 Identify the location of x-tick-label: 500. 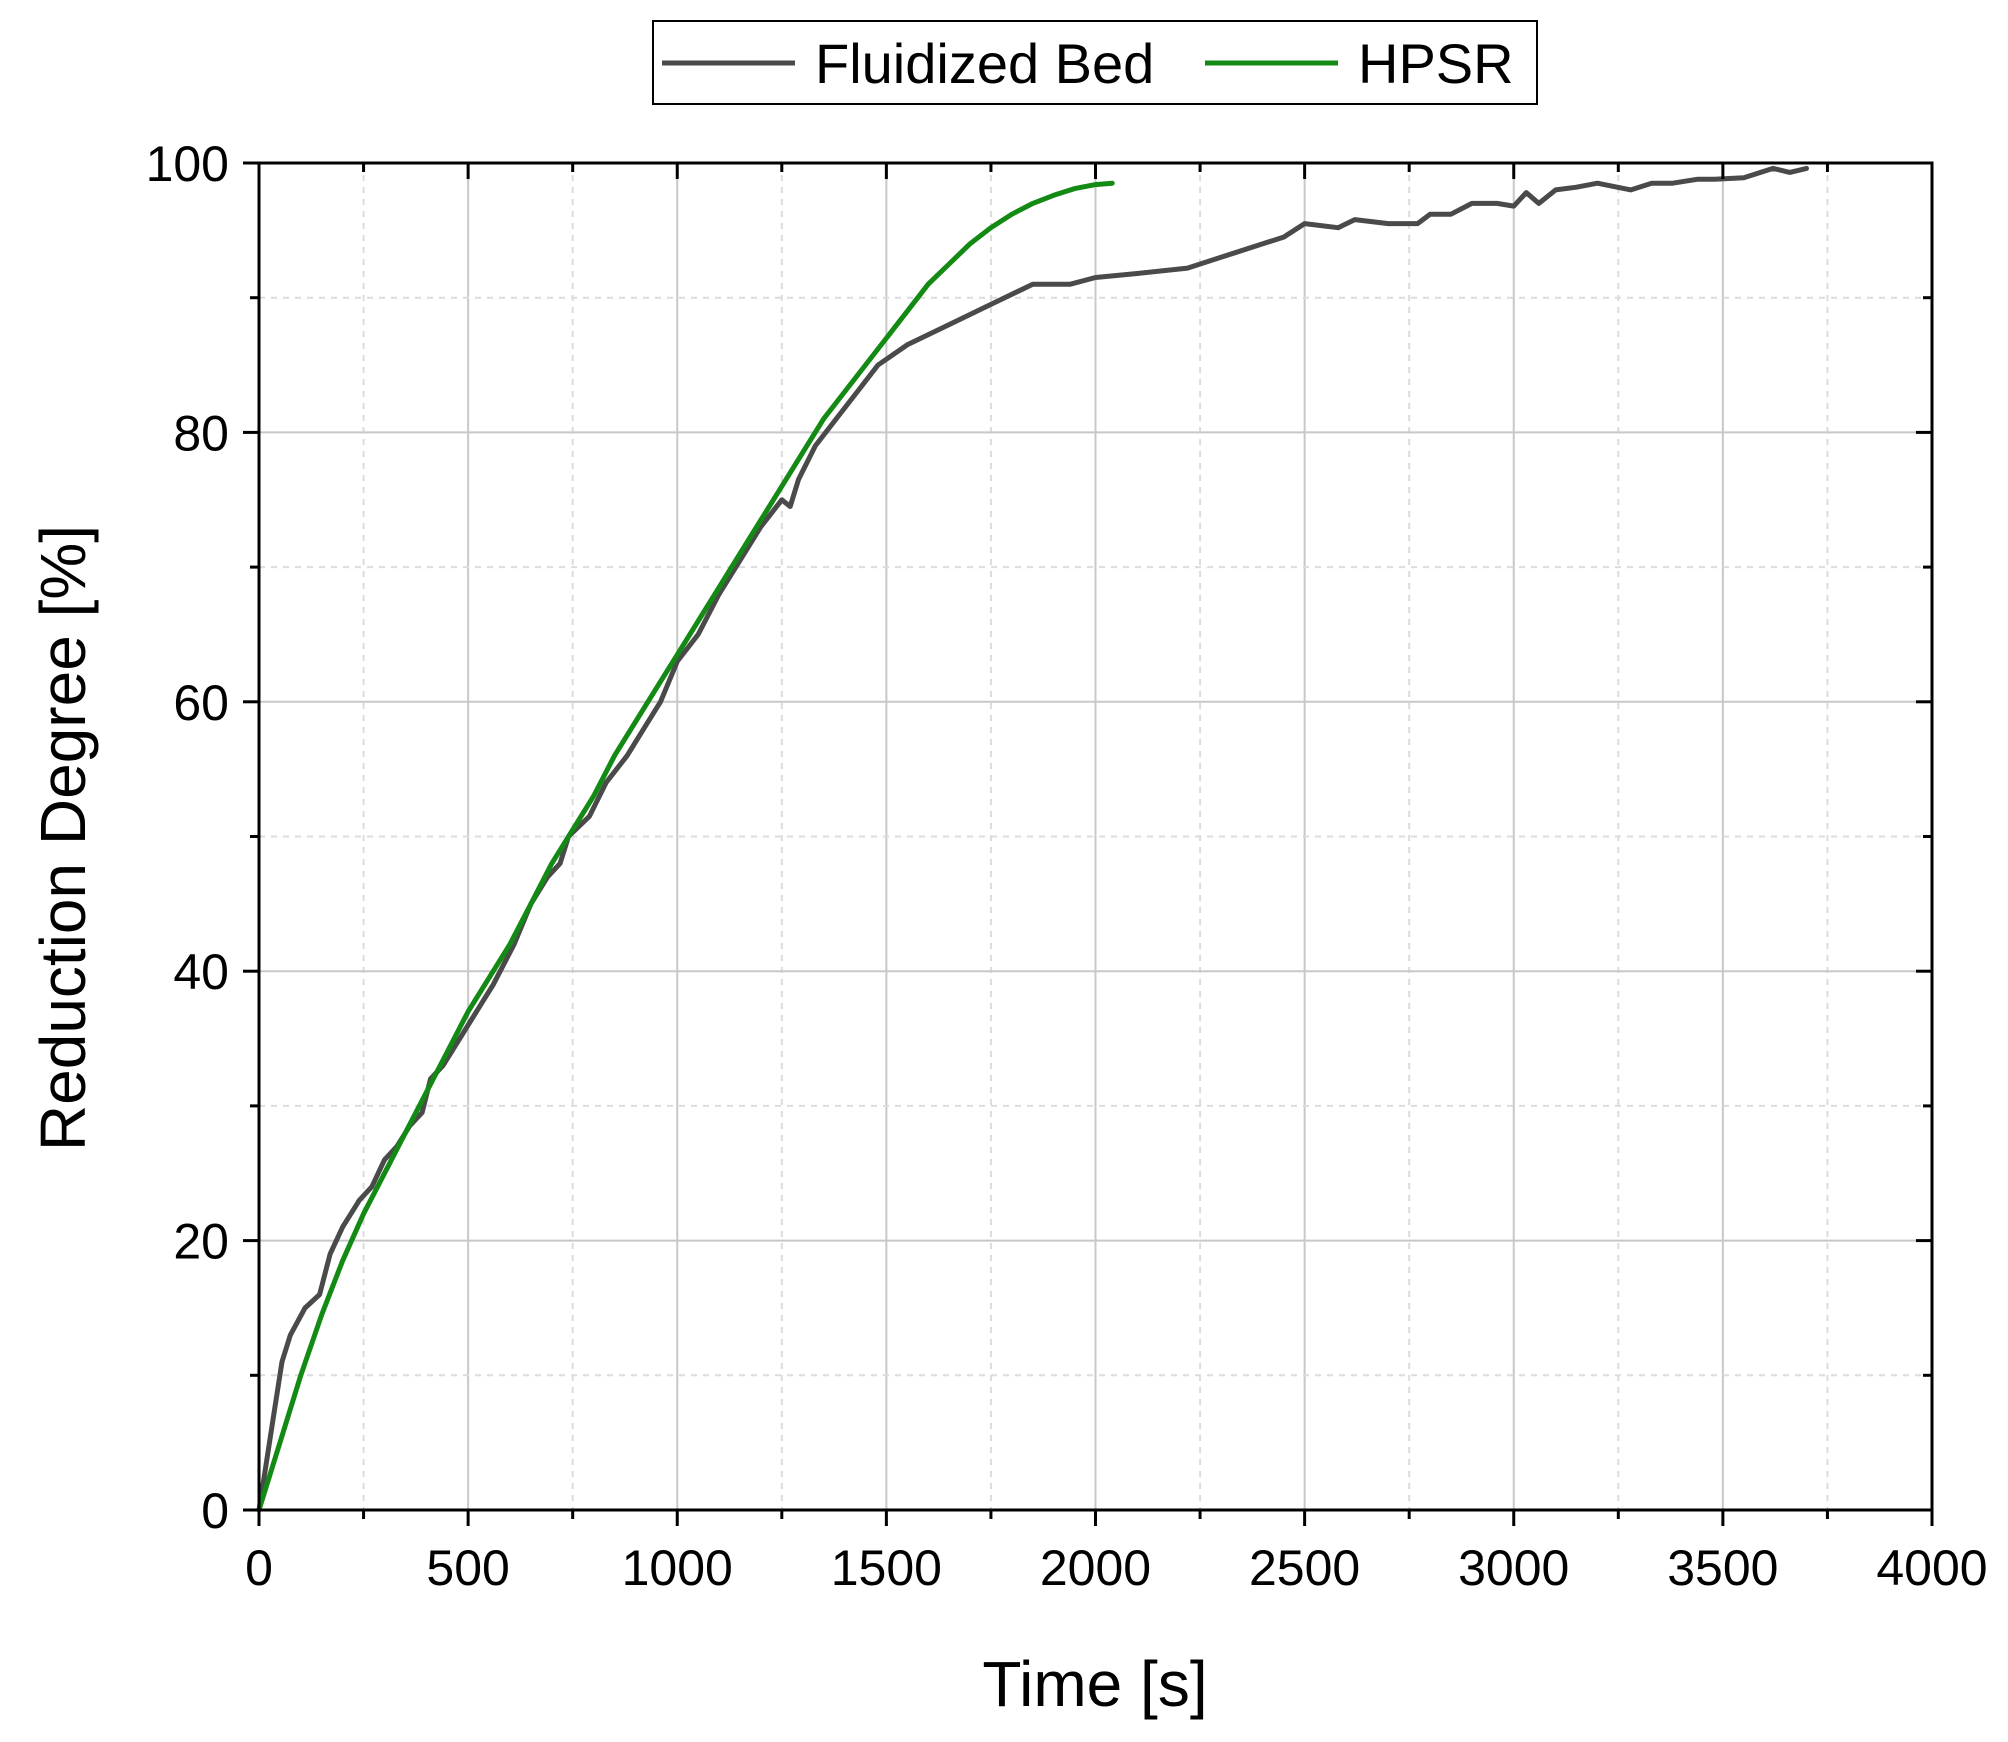
(467, 1568).